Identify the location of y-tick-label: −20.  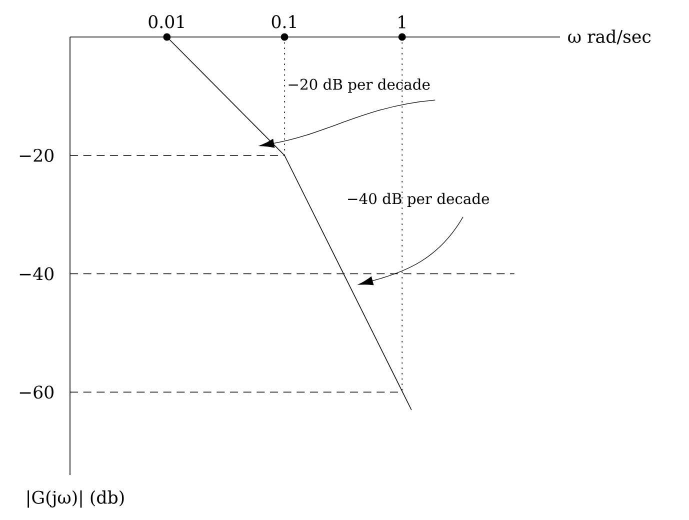
(37, 155).